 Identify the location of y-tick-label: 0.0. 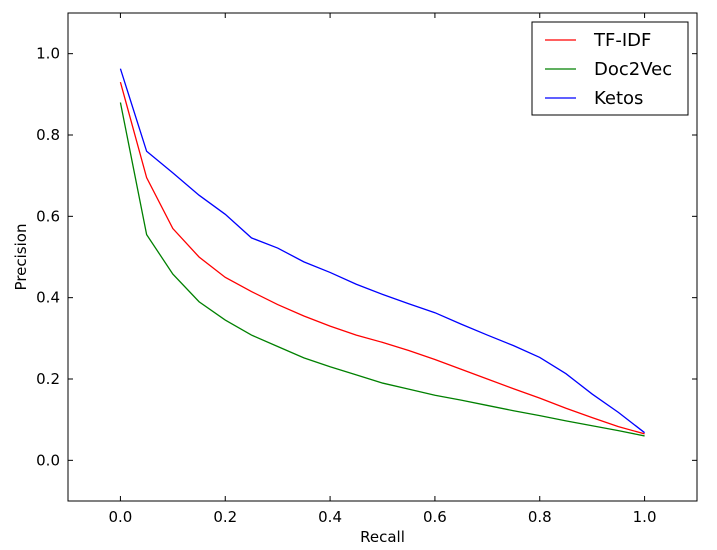
(48, 460).